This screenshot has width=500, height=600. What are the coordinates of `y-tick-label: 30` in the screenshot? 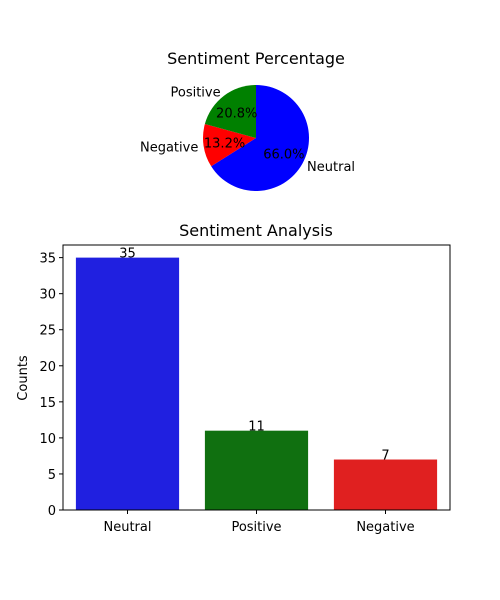 It's located at (47, 295).